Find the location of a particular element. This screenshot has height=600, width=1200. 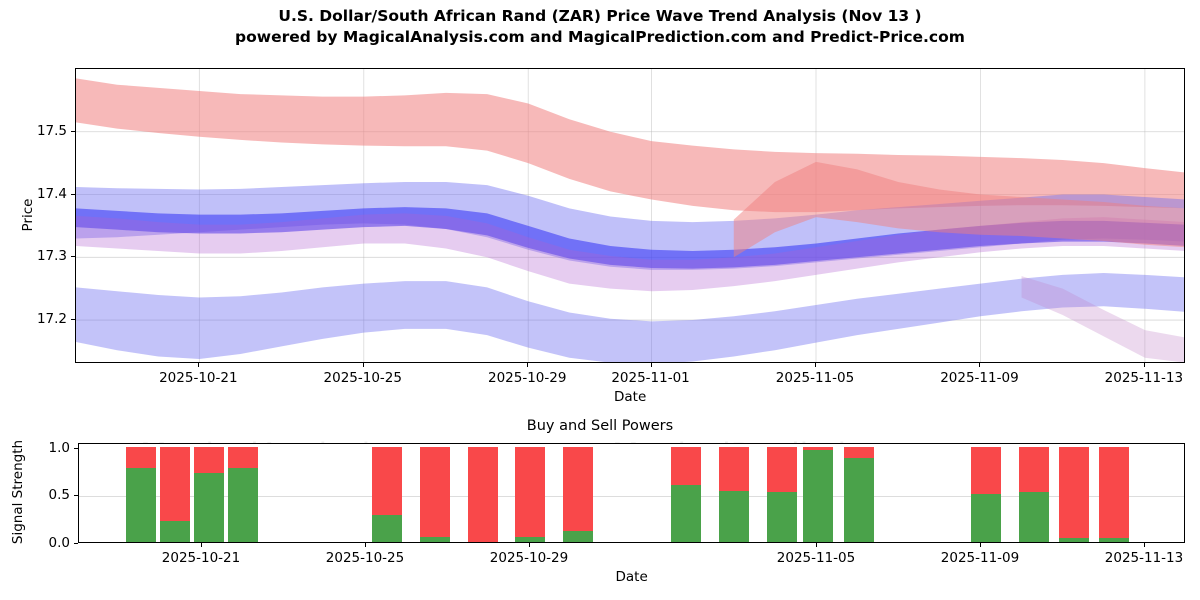

date-x-tick-label-upper: 2025-10-29 is located at coordinates (527, 378).